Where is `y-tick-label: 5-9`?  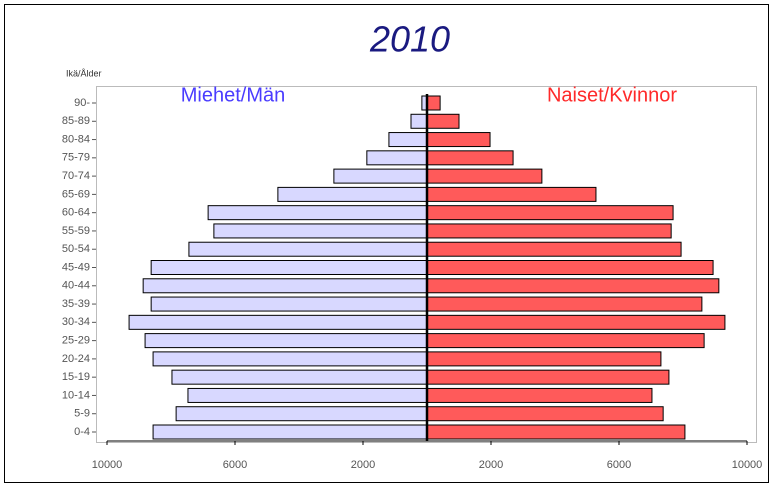
y-tick-label: 5-9 is located at coordinates (82, 414).